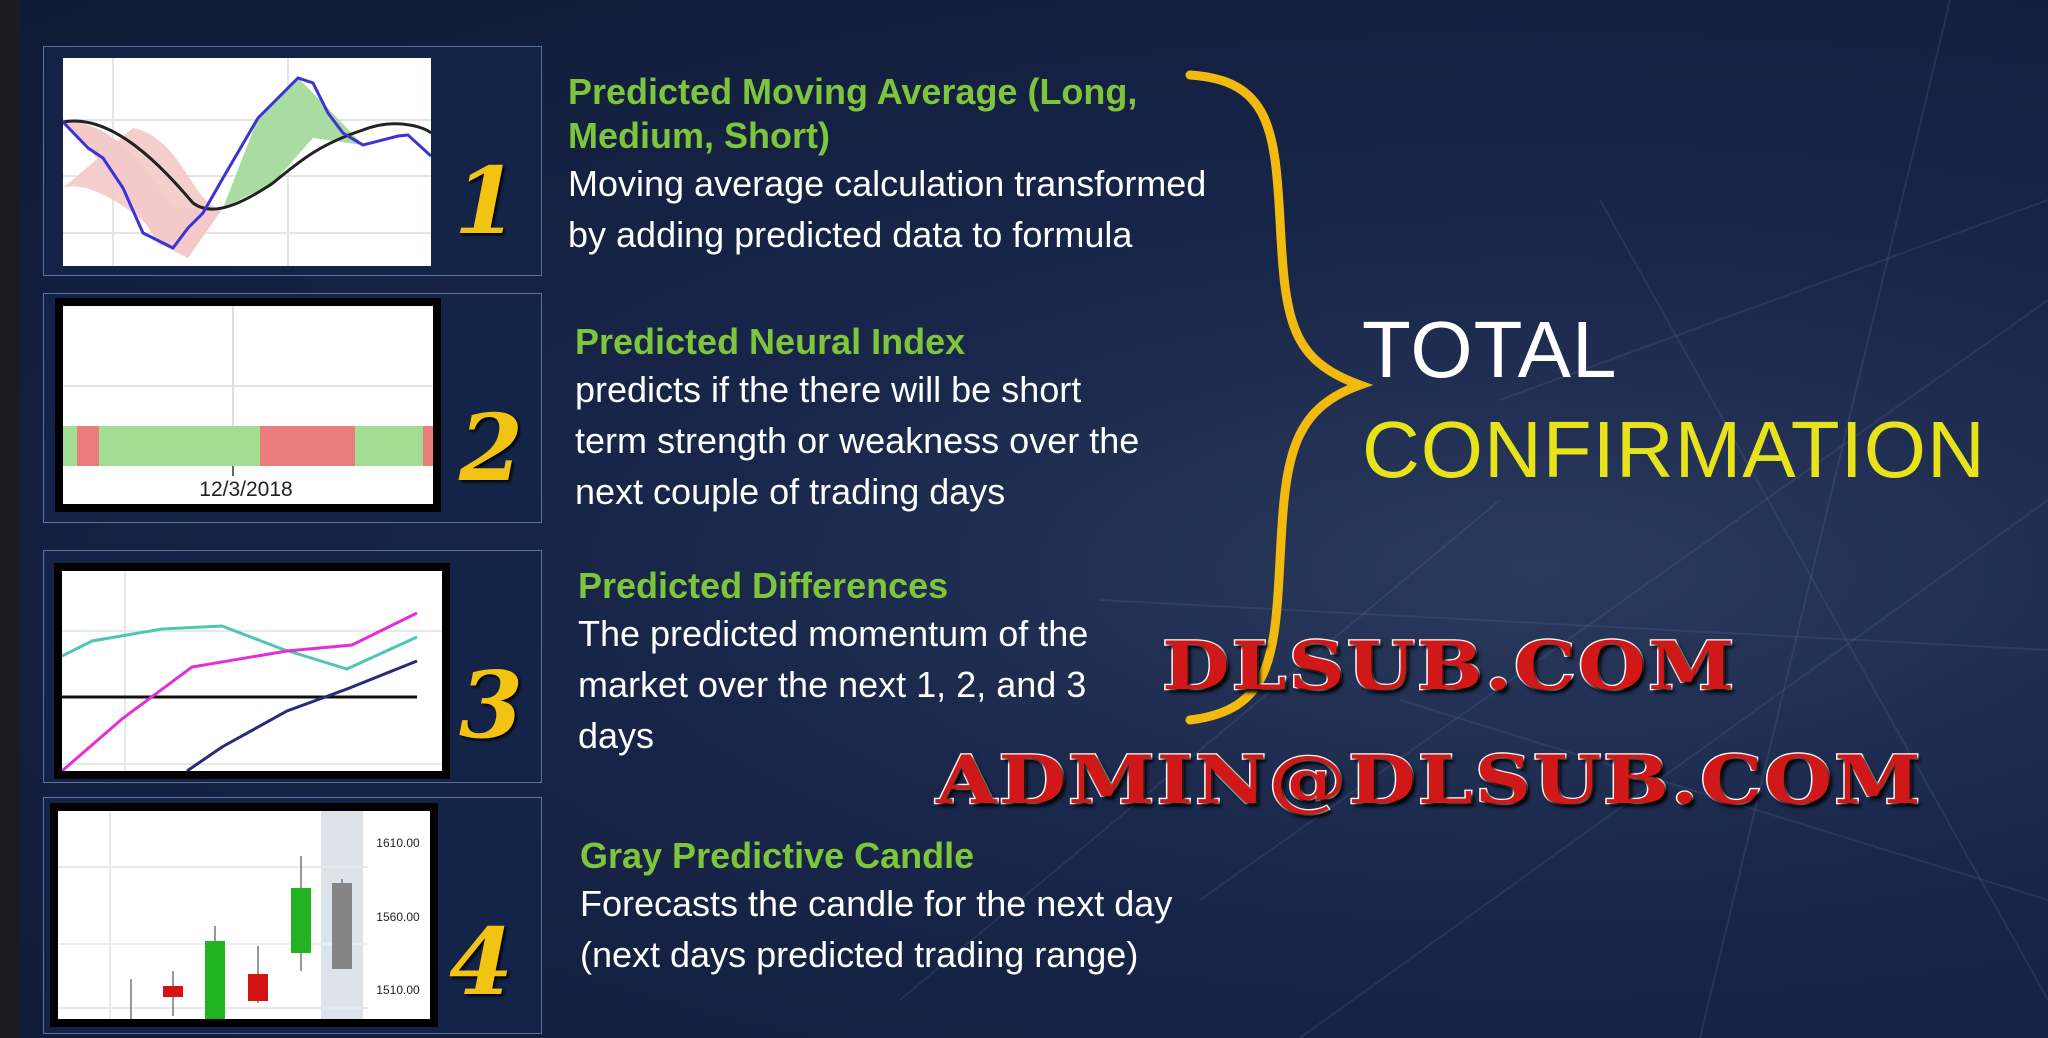  I want to click on panel-4: 1610.00 1560.00 1510.00 4, so click(292, 915).